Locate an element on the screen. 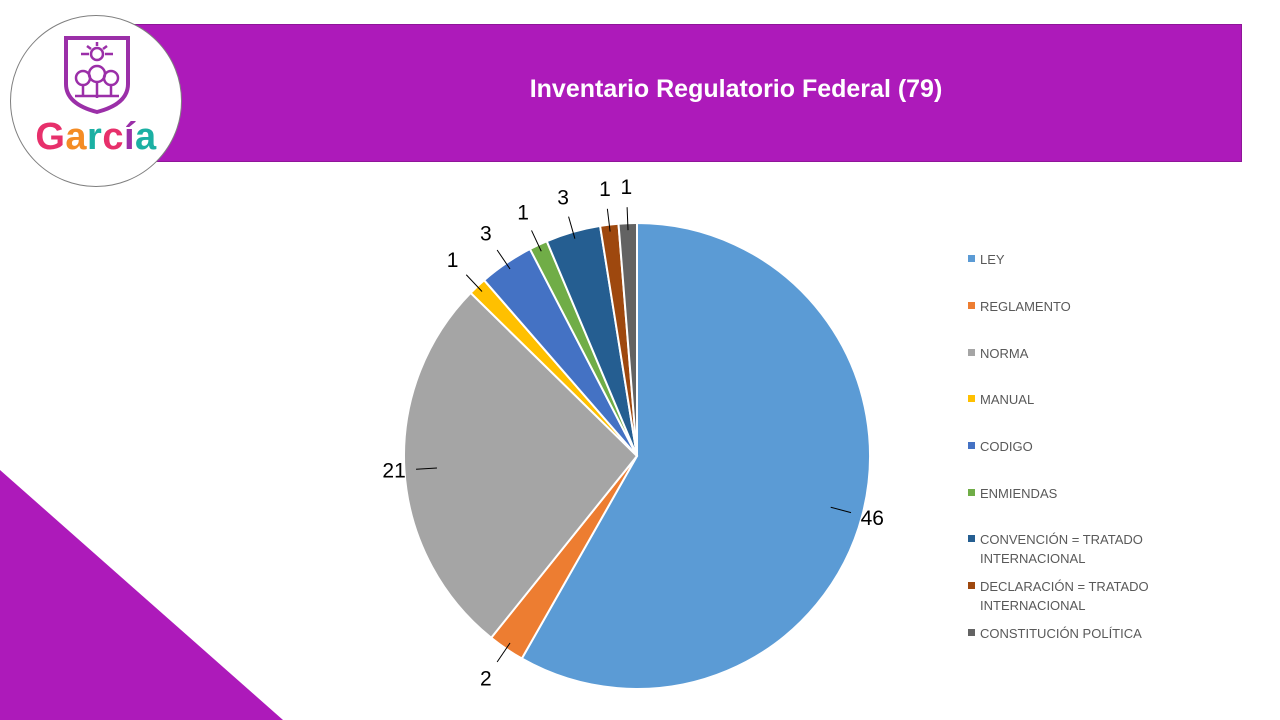  legend-item: NORMA is located at coordinates (1068, 353).